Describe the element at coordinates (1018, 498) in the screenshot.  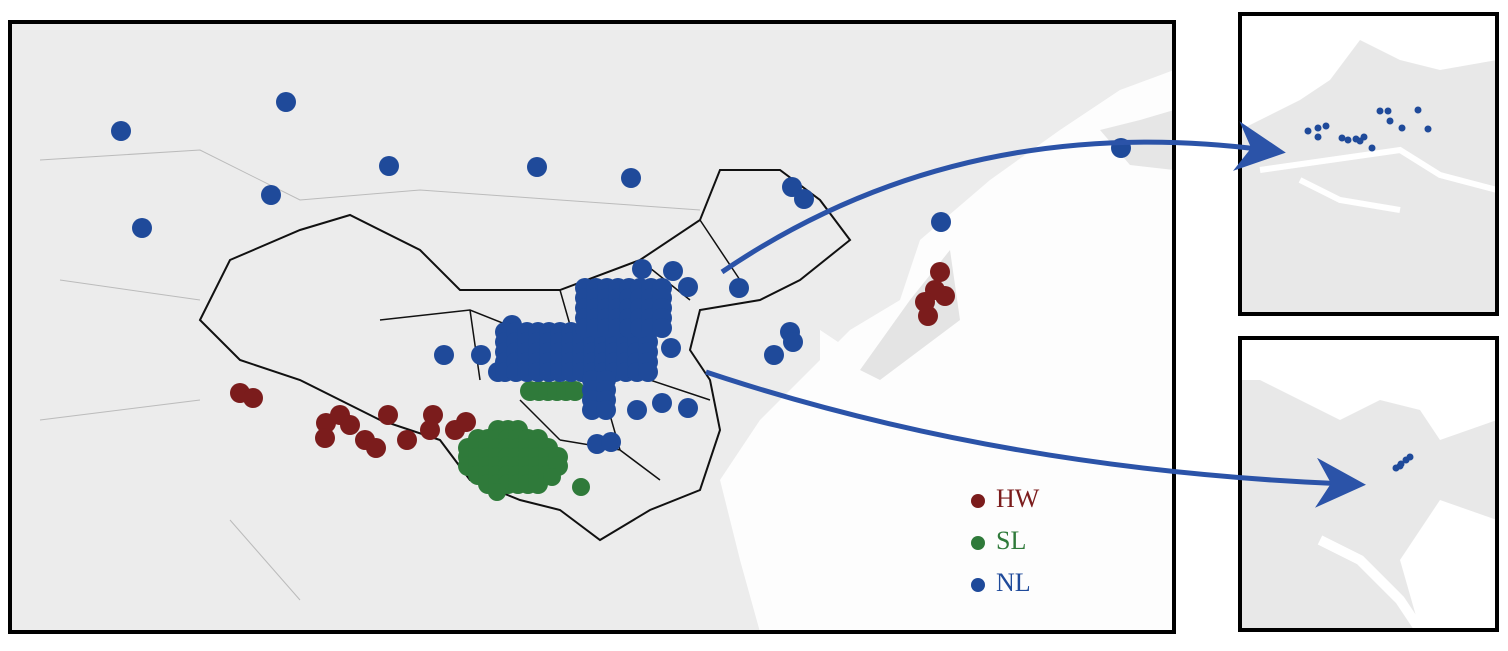
I see `legend-label: HW` at that location.